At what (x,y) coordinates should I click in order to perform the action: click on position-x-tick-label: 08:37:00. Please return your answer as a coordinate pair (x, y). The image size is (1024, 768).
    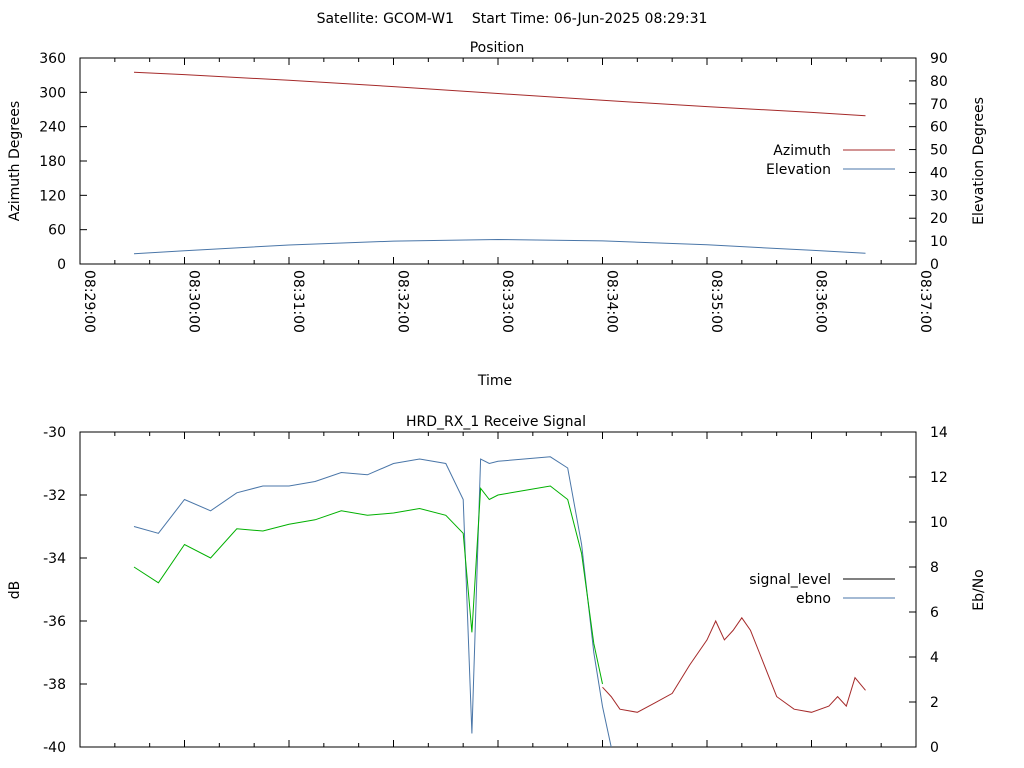
    Looking at the image, I should click on (925, 301).